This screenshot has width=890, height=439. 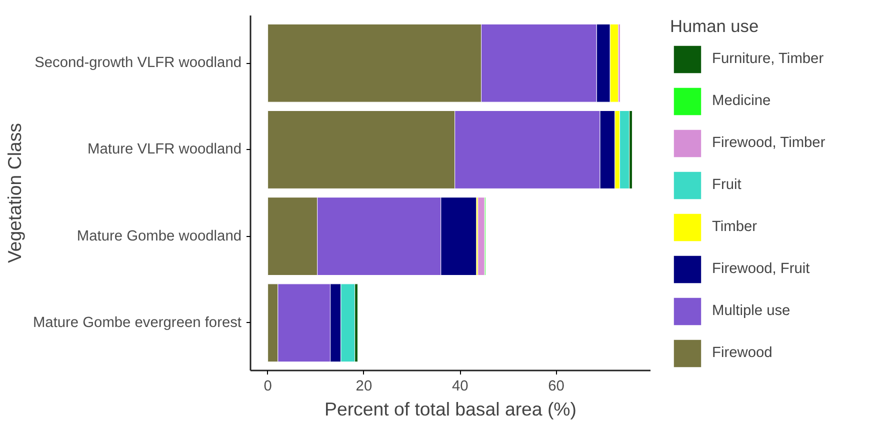 I want to click on x-tick-label: 0, so click(x=268, y=386).